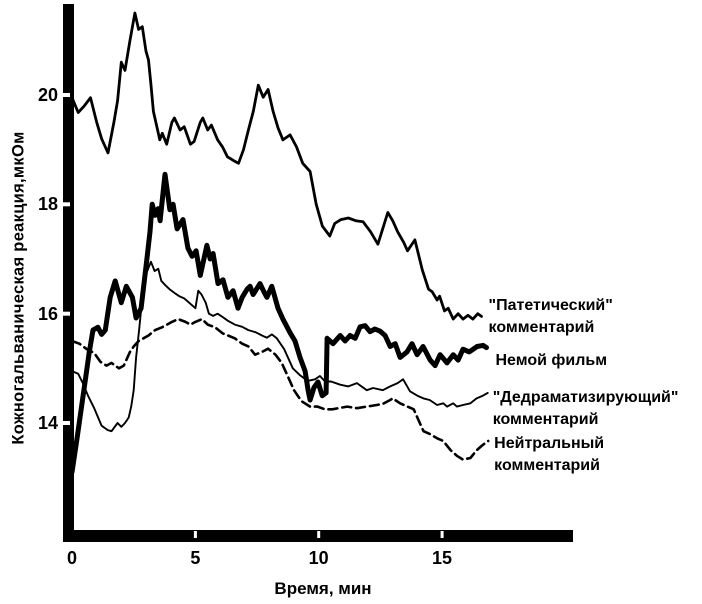  Describe the element at coordinates (195, 558) in the screenshot. I see `x-tick-label: 5` at that location.